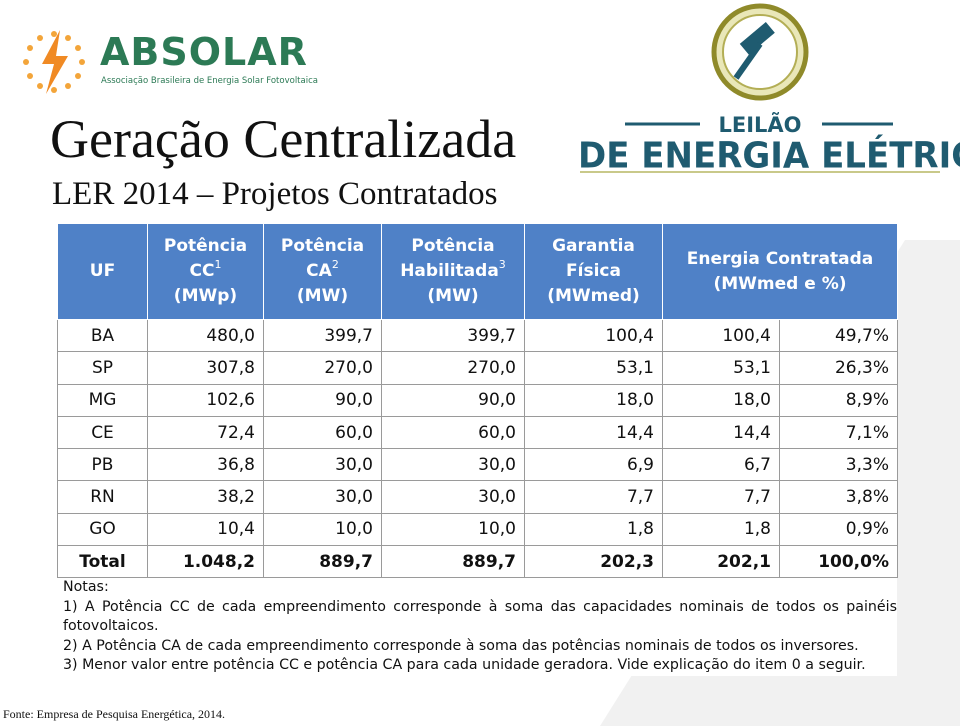 The image size is (960, 726). What do you see at coordinates (319, 271) in the screenshot?
I see `header-text: CA` at bounding box center [319, 271].